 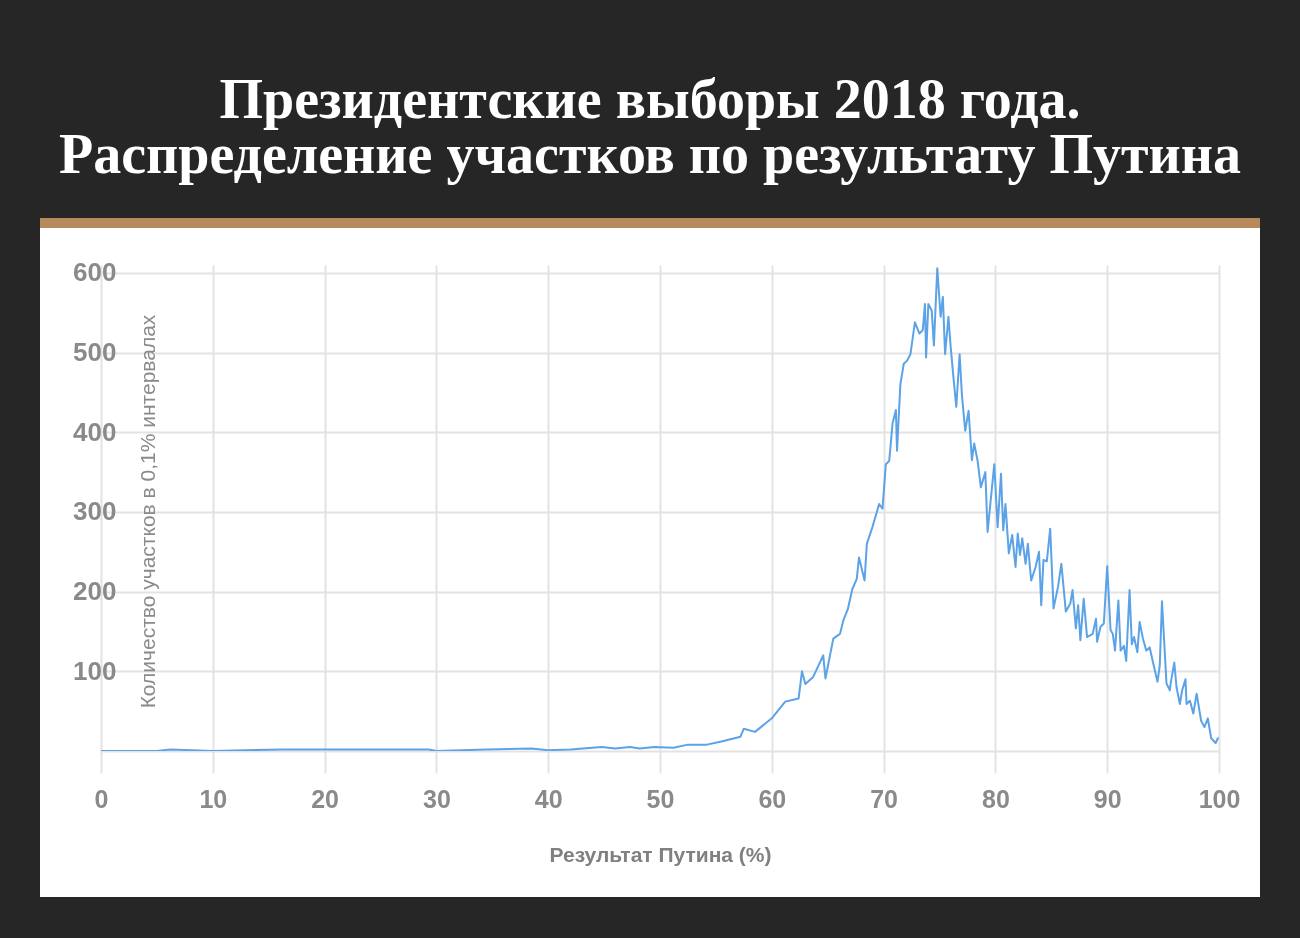 I want to click on x-tick-label: 80, so click(x=995, y=798).